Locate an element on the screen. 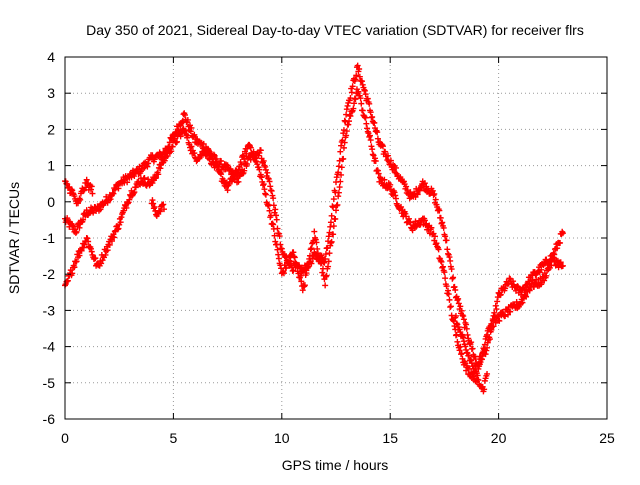 This screenshot has width=640, height=485. x-tick-label: 0 is located at coordinates (65, 438).